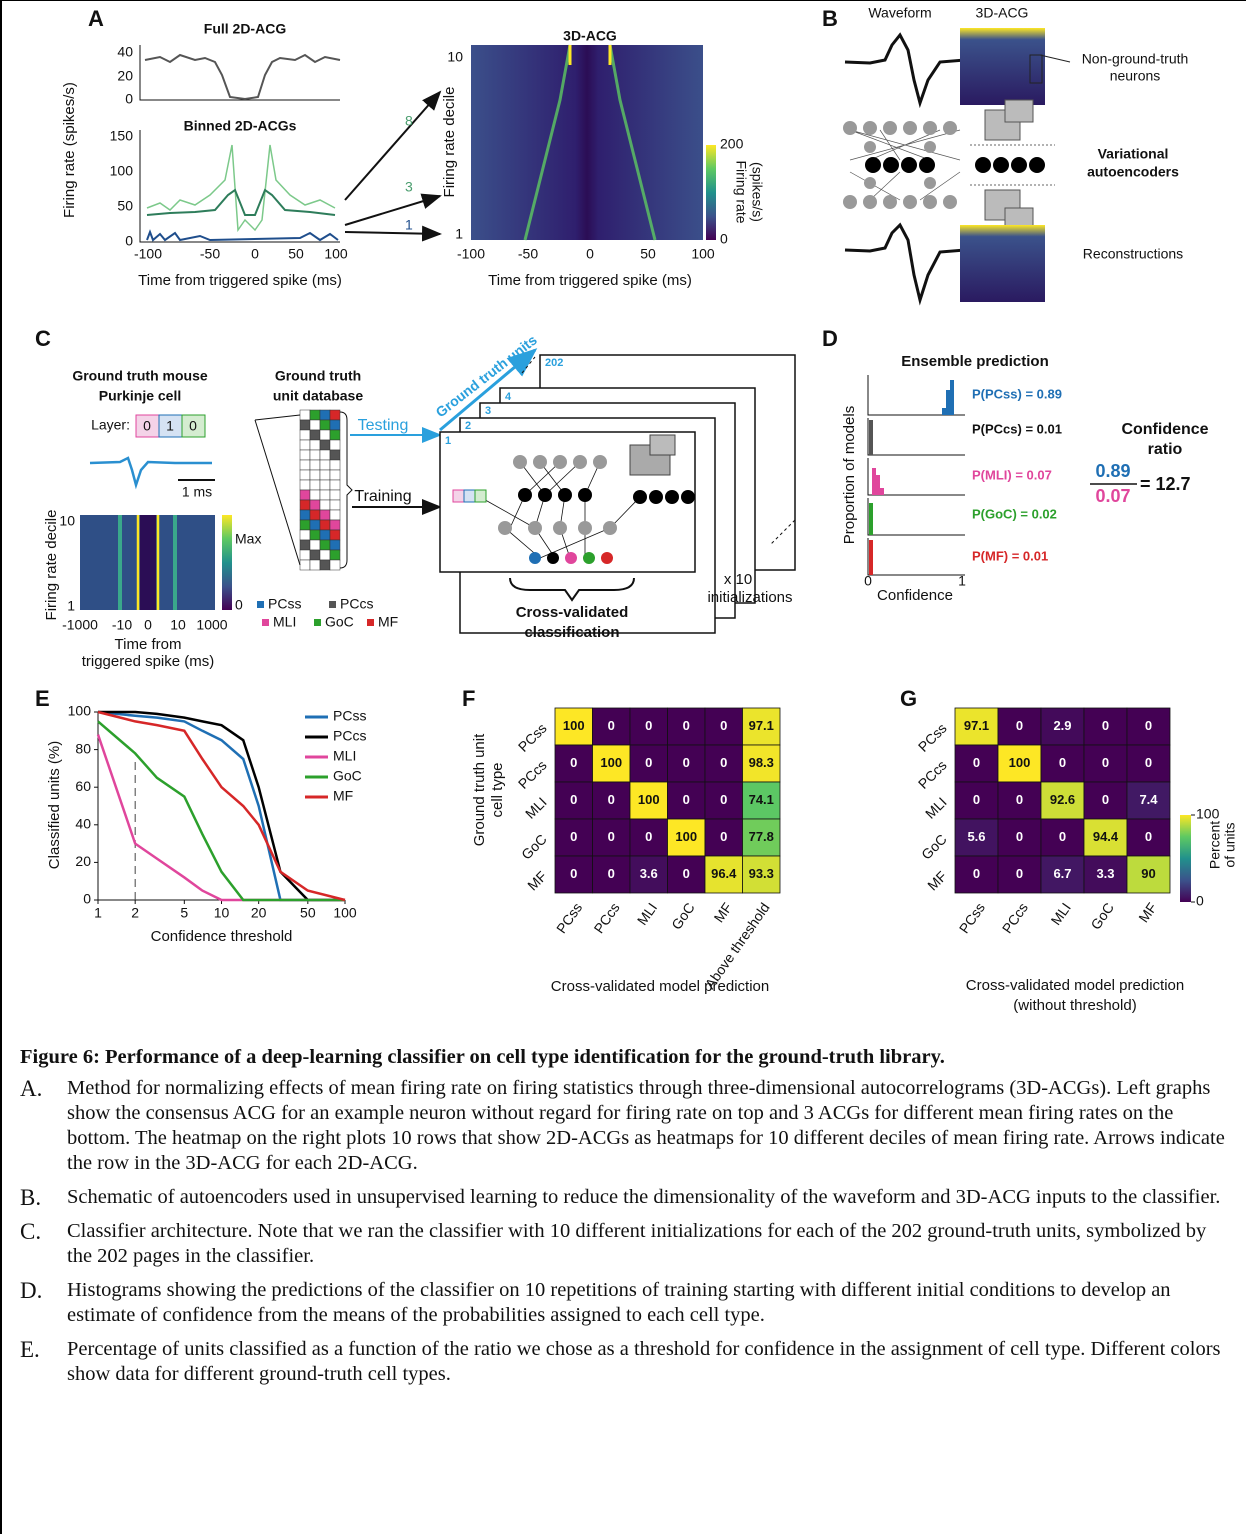 This screenshot has width=1248, height=1534. Describe the element at coordinates (242, 77) in the screenshot. I see `acg-curve` at that location.